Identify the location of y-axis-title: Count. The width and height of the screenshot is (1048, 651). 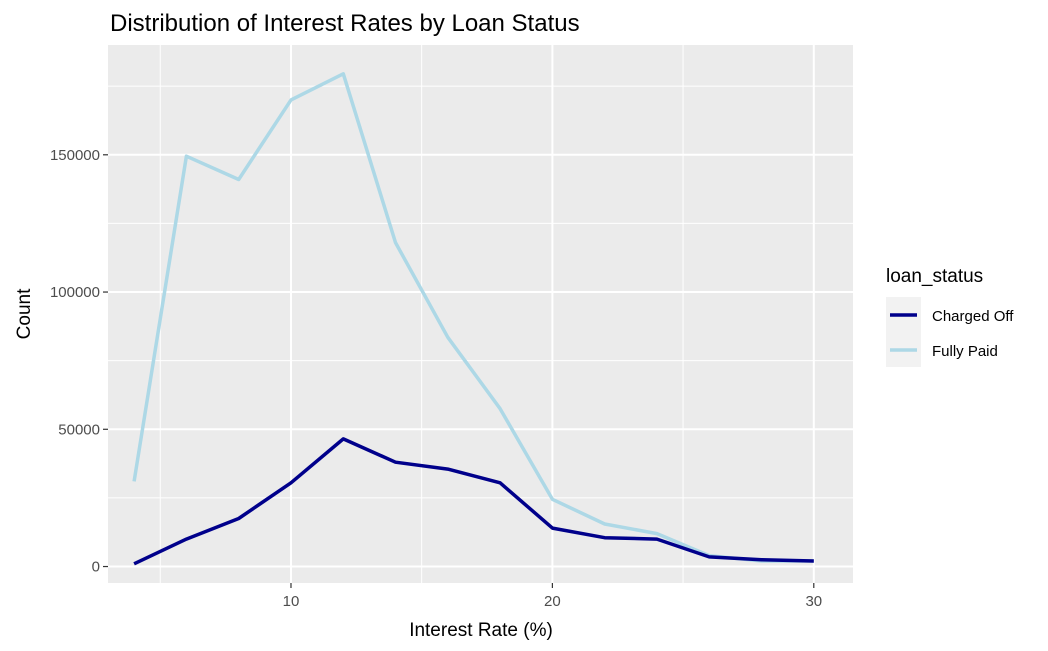
(24, 313).